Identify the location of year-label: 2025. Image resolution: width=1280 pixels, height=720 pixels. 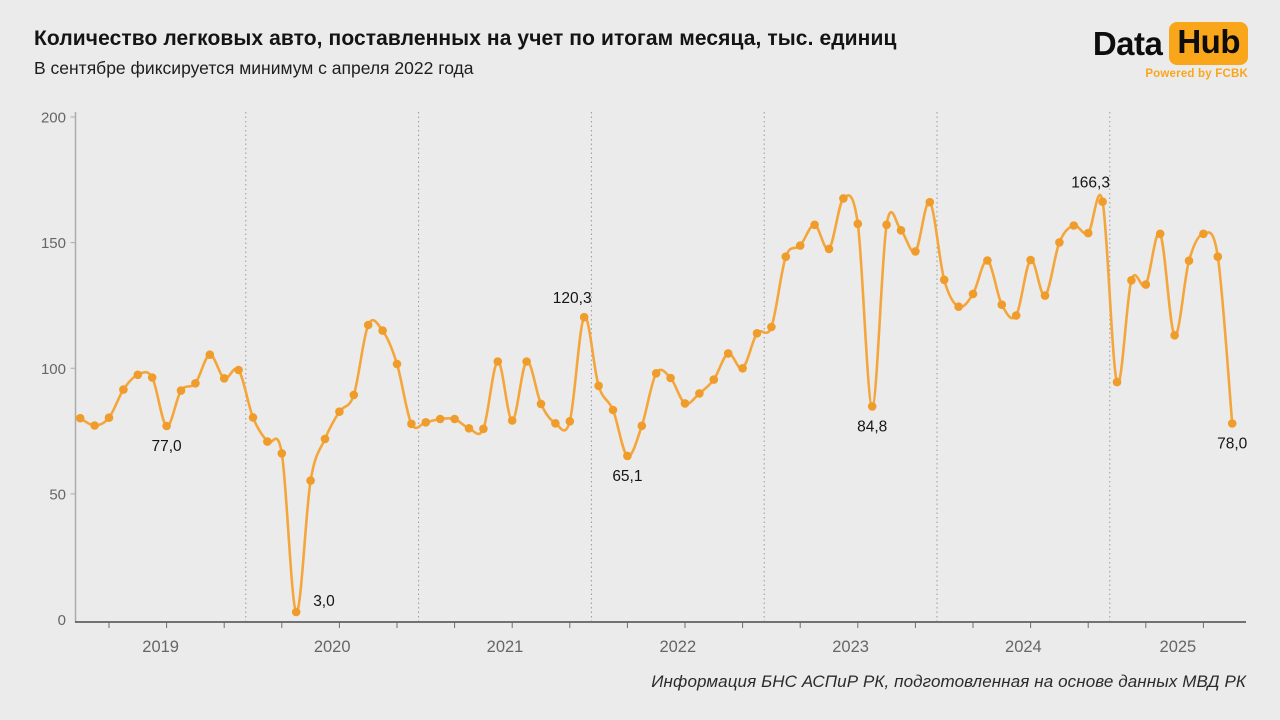
(1178, 647).